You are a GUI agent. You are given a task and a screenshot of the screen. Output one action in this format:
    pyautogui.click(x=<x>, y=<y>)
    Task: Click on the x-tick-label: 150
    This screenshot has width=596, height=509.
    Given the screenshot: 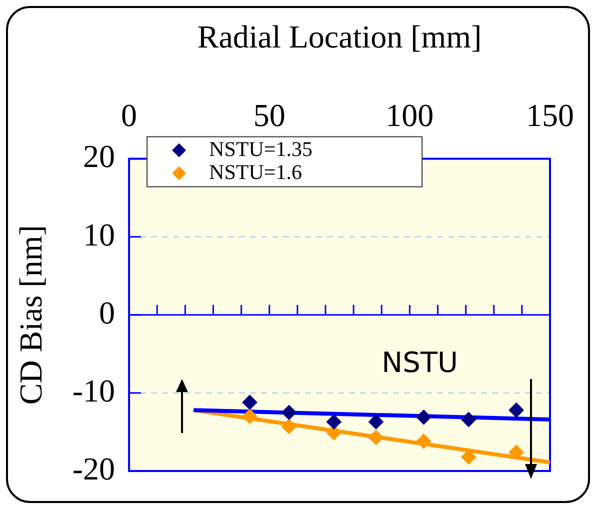 What is the action you would take?
    pyautogui.click(x=550, y=115)
    